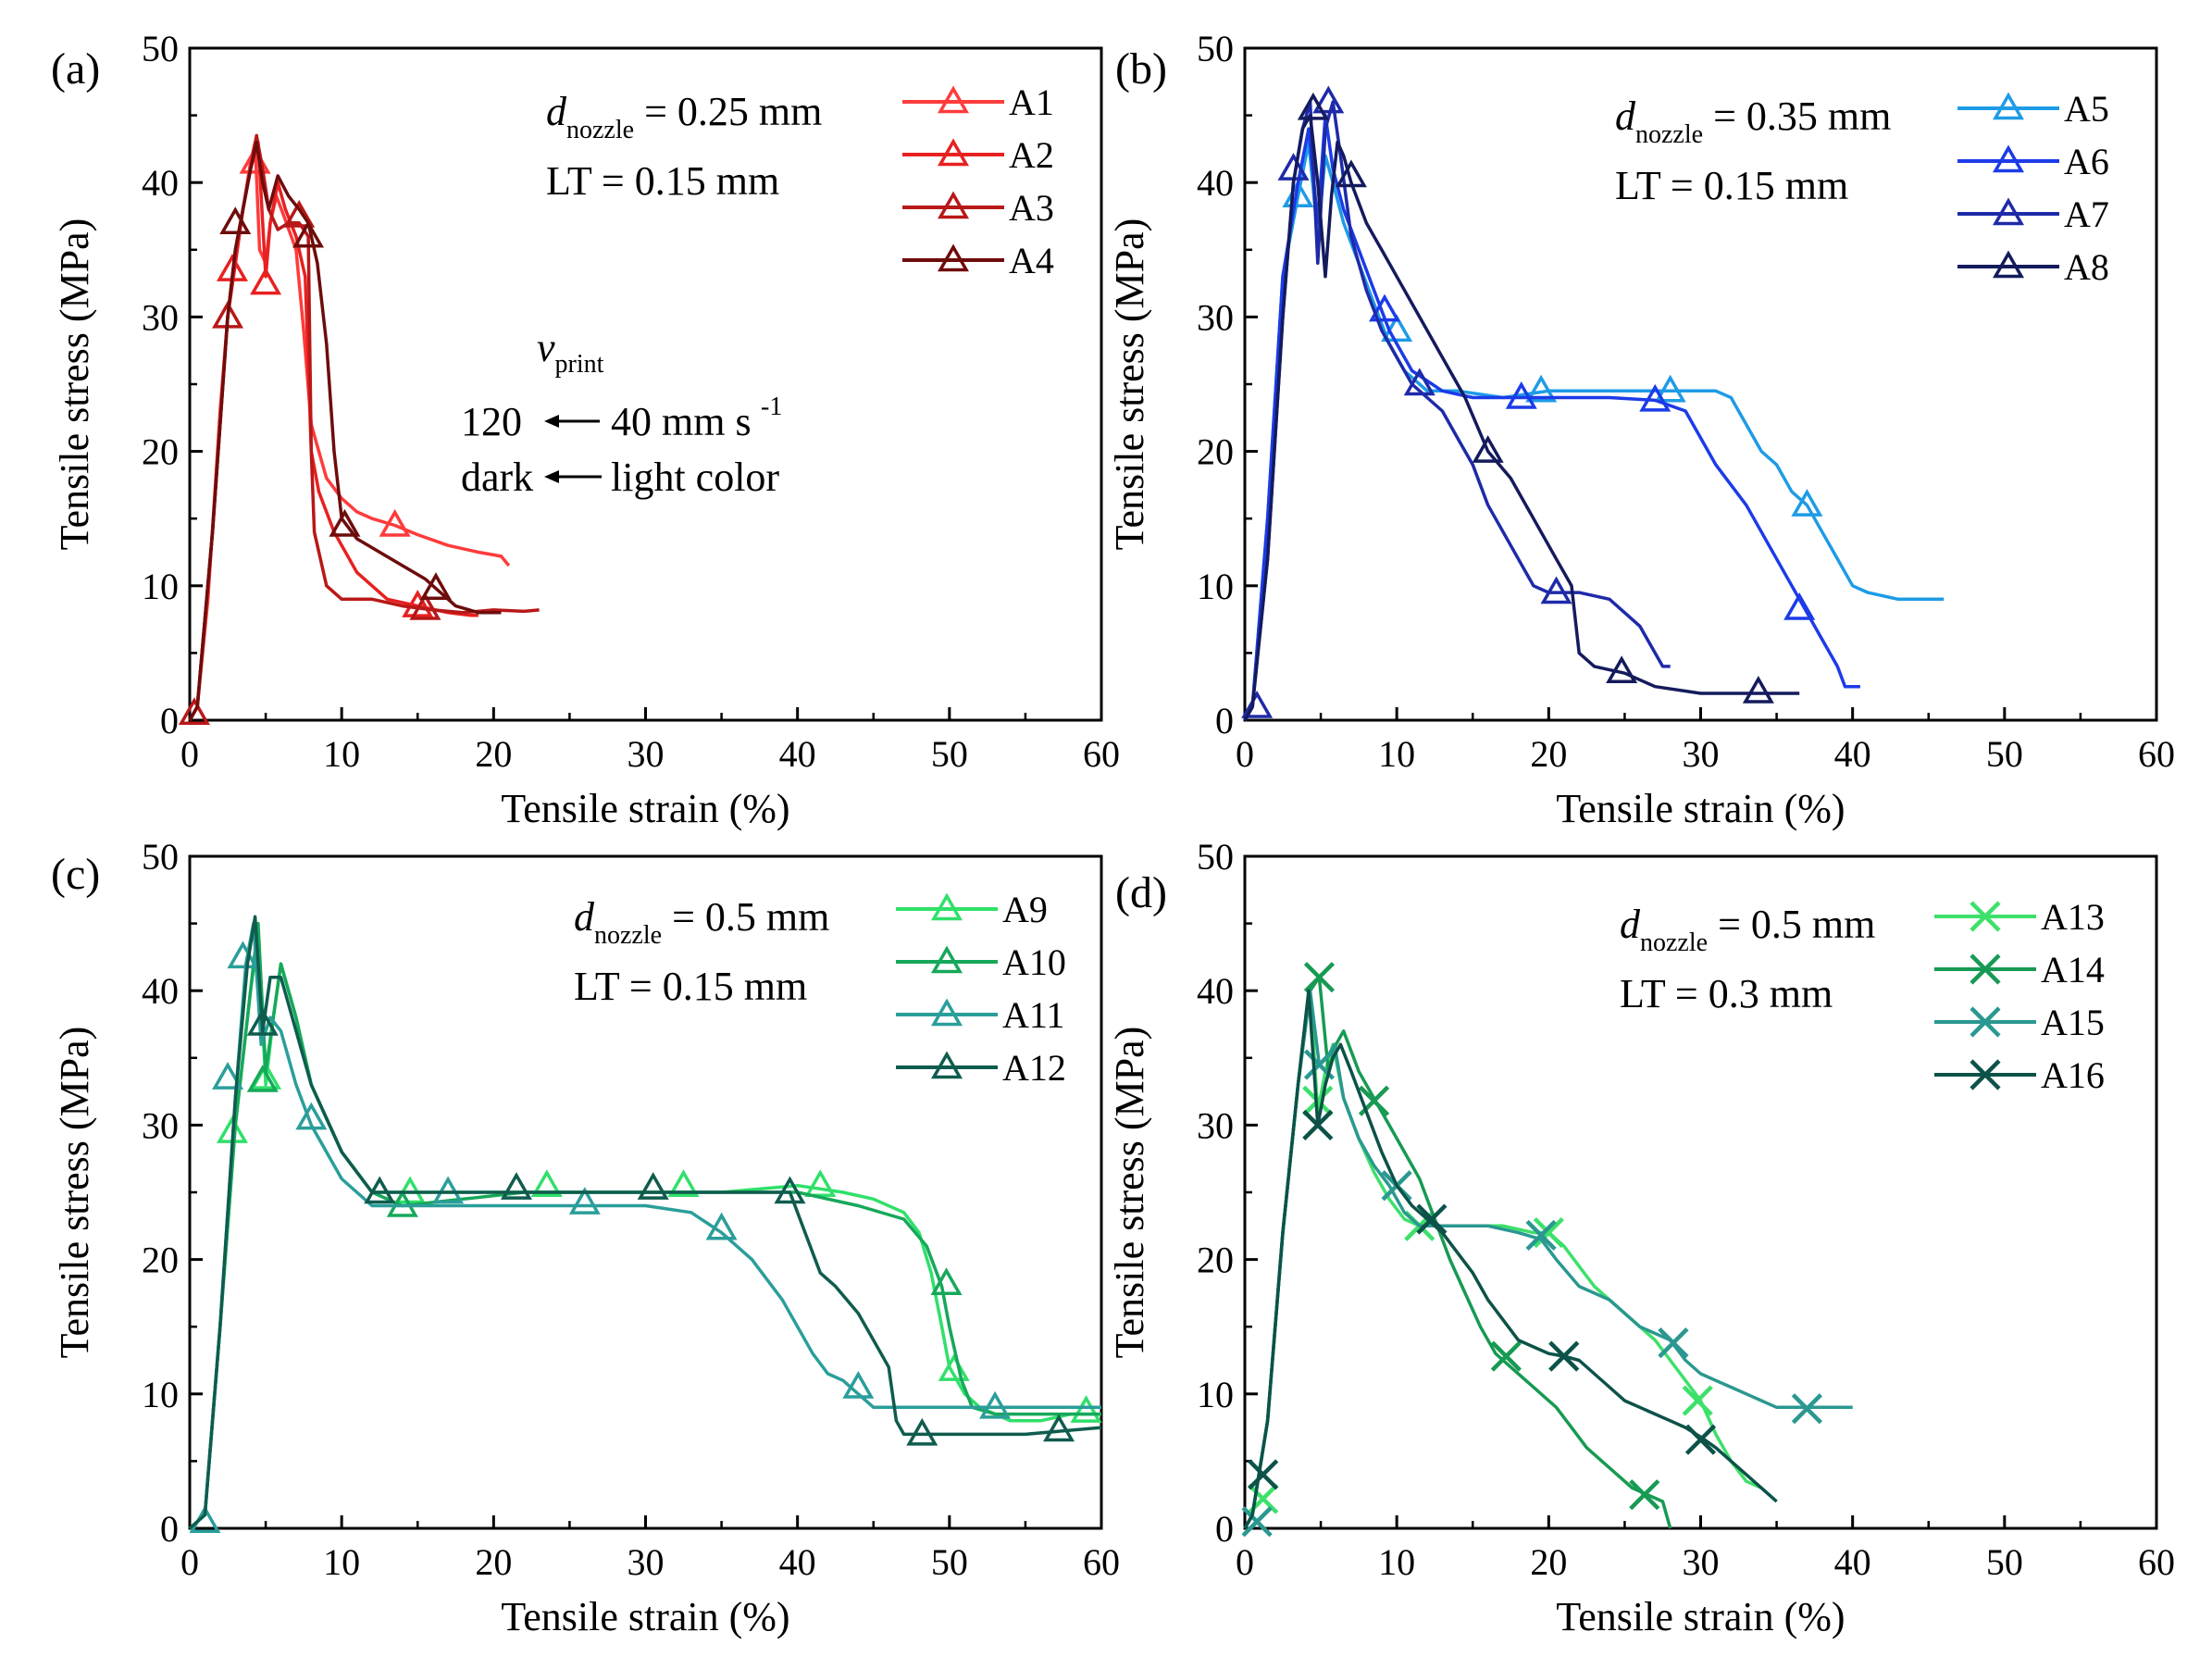 This screenshot has height=1657, width=2212. Describe the element at coordinates (645, 1617) in the screenshot. I see `panel-c-x-axis-title: Tensile strain (%)` at that location.